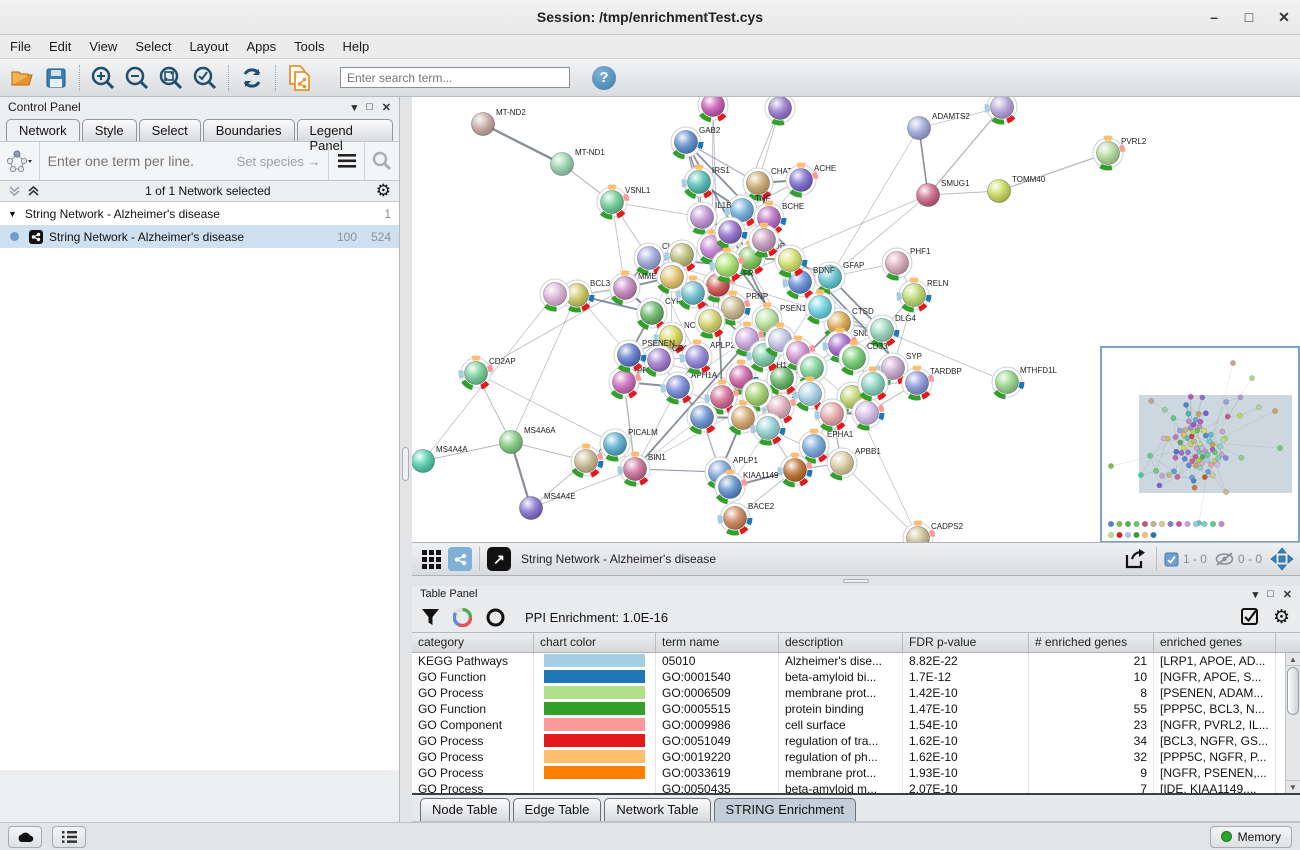 The height and width of the screenshot is (850, 1300). What do you see at coordinates (931, 383) in the screenshot?
I see `network-node-tardbp: TARDBP` at bounding box center [931, 383].